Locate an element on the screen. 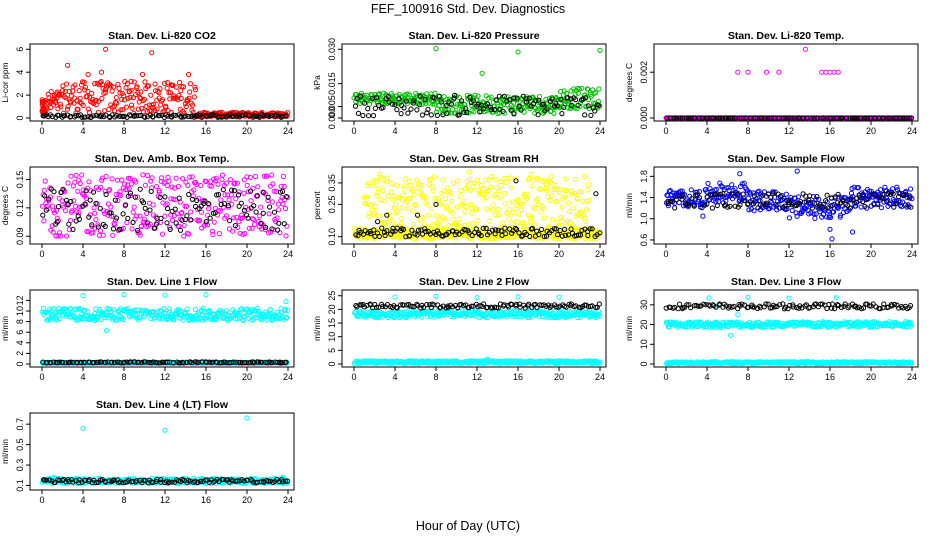  y-tick-label: 1.4 is located at coordinates (644, 197).